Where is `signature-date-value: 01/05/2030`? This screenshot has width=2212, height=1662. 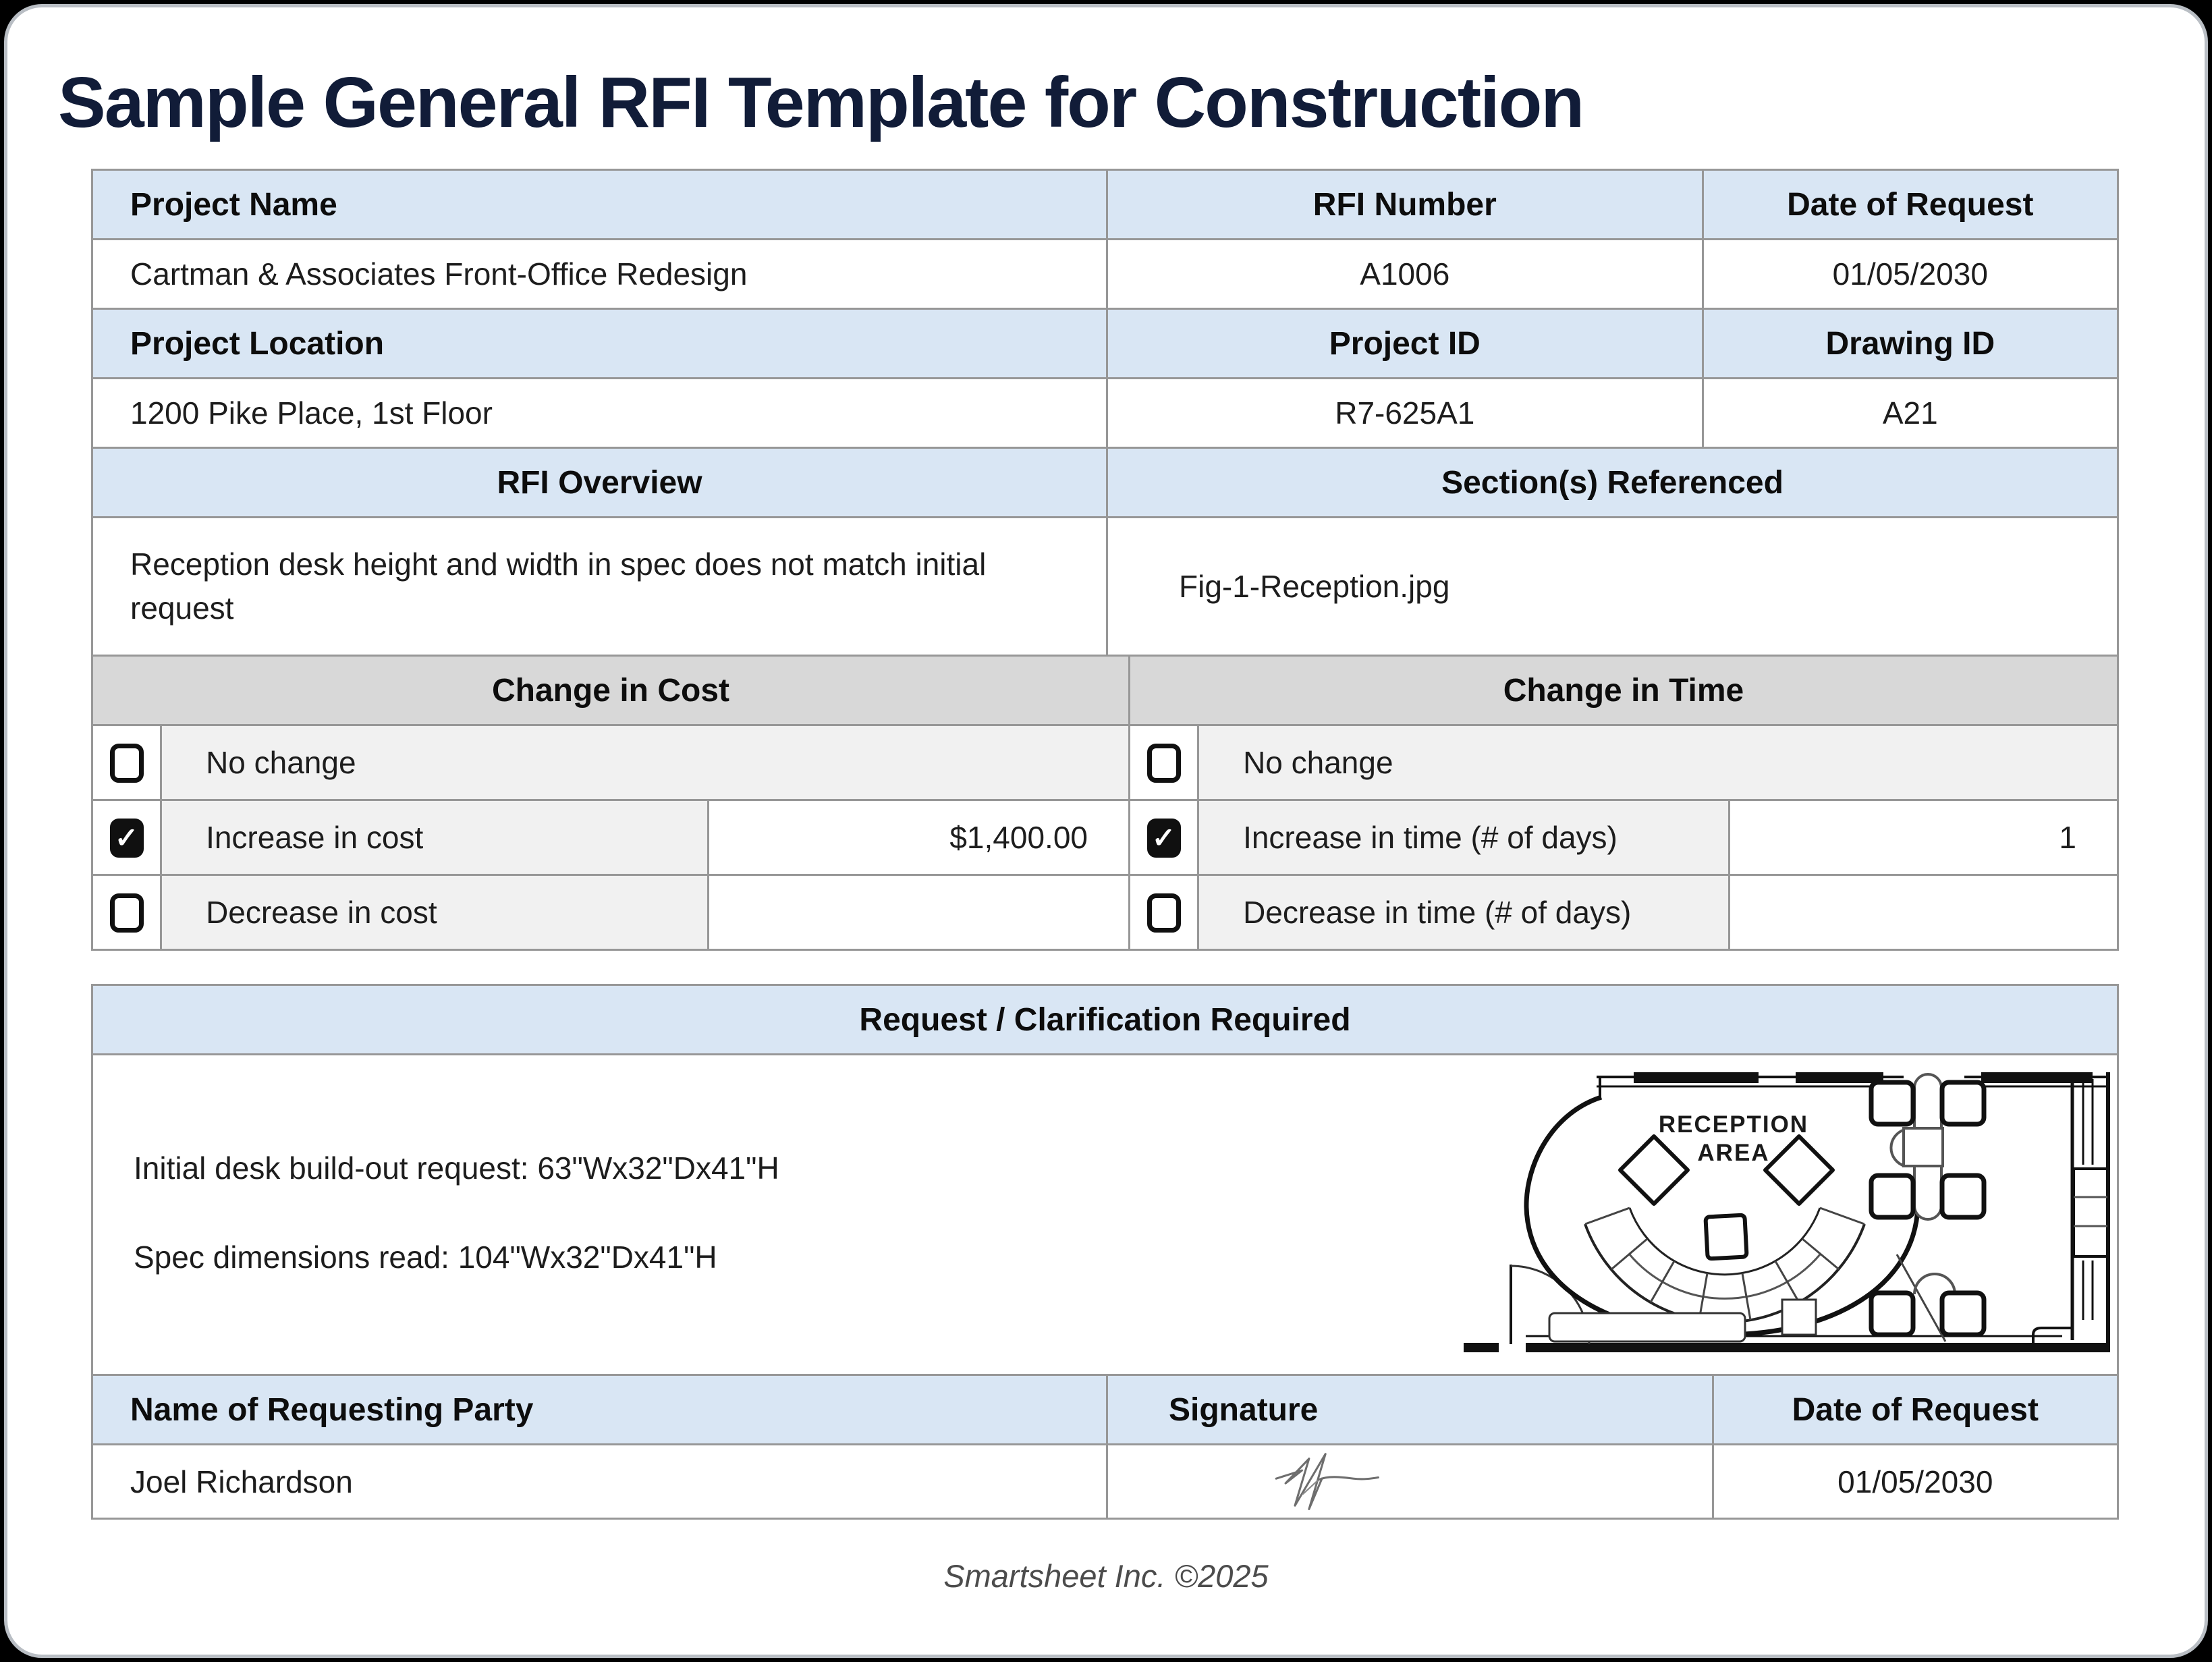
signature-date-value: 01/05/2030 is located at coordinates (1915, 1481).